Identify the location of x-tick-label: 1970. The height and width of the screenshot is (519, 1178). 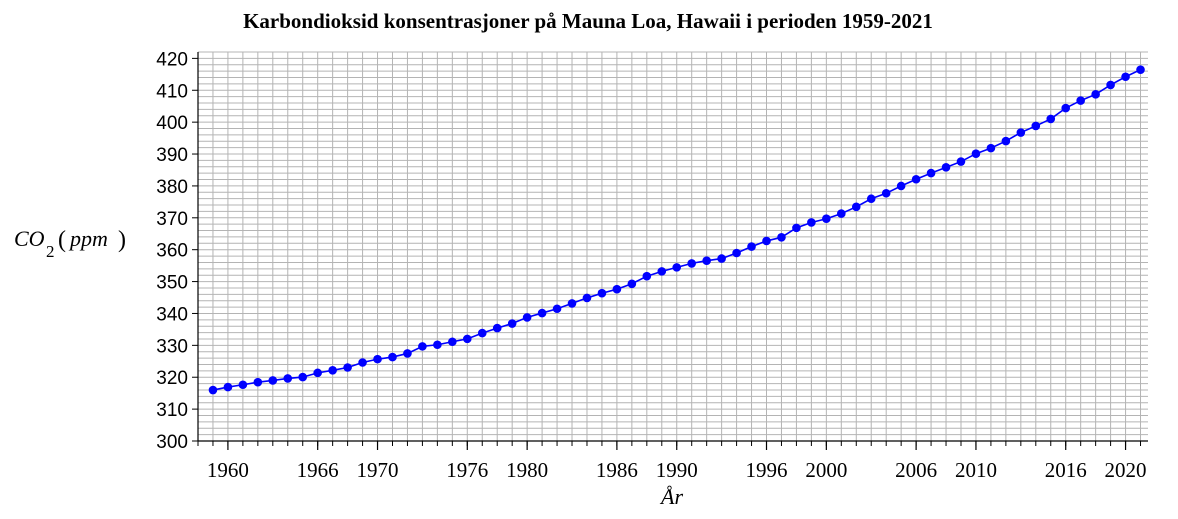
(378, 470).